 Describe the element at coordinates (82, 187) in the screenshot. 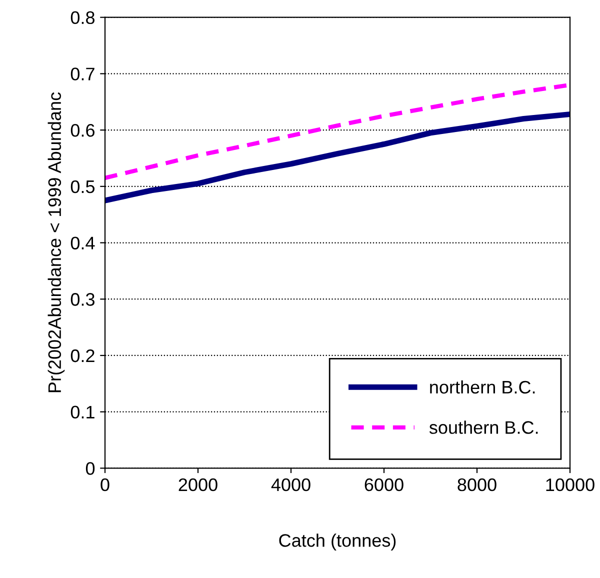

I see `y-tick-label: 0.5` at that location.